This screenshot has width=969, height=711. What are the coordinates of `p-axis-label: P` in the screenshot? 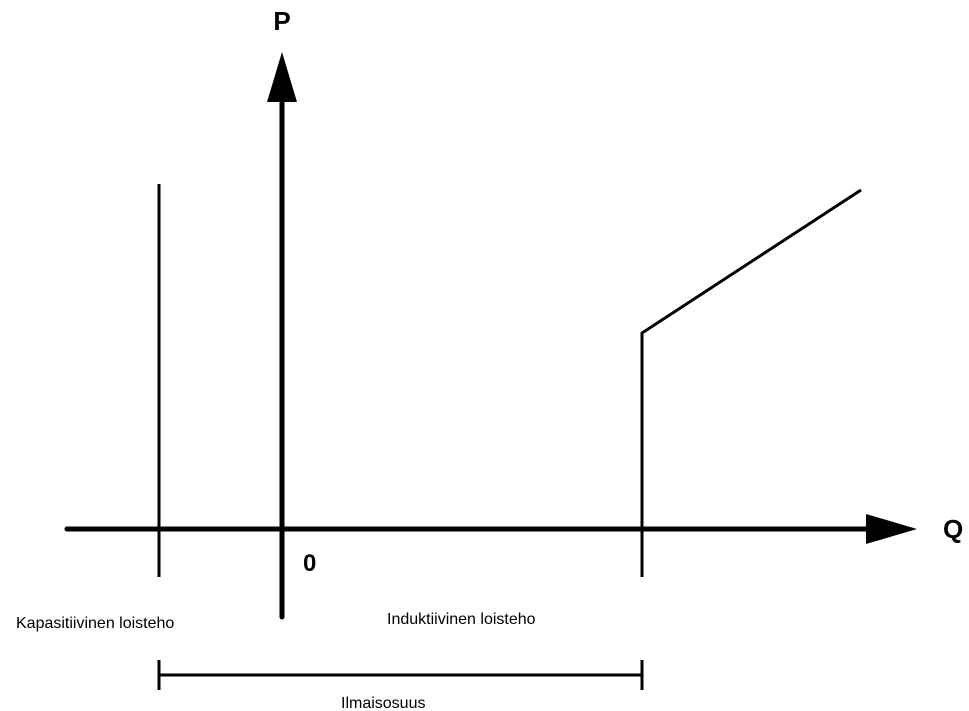 It's located at (281, 21).